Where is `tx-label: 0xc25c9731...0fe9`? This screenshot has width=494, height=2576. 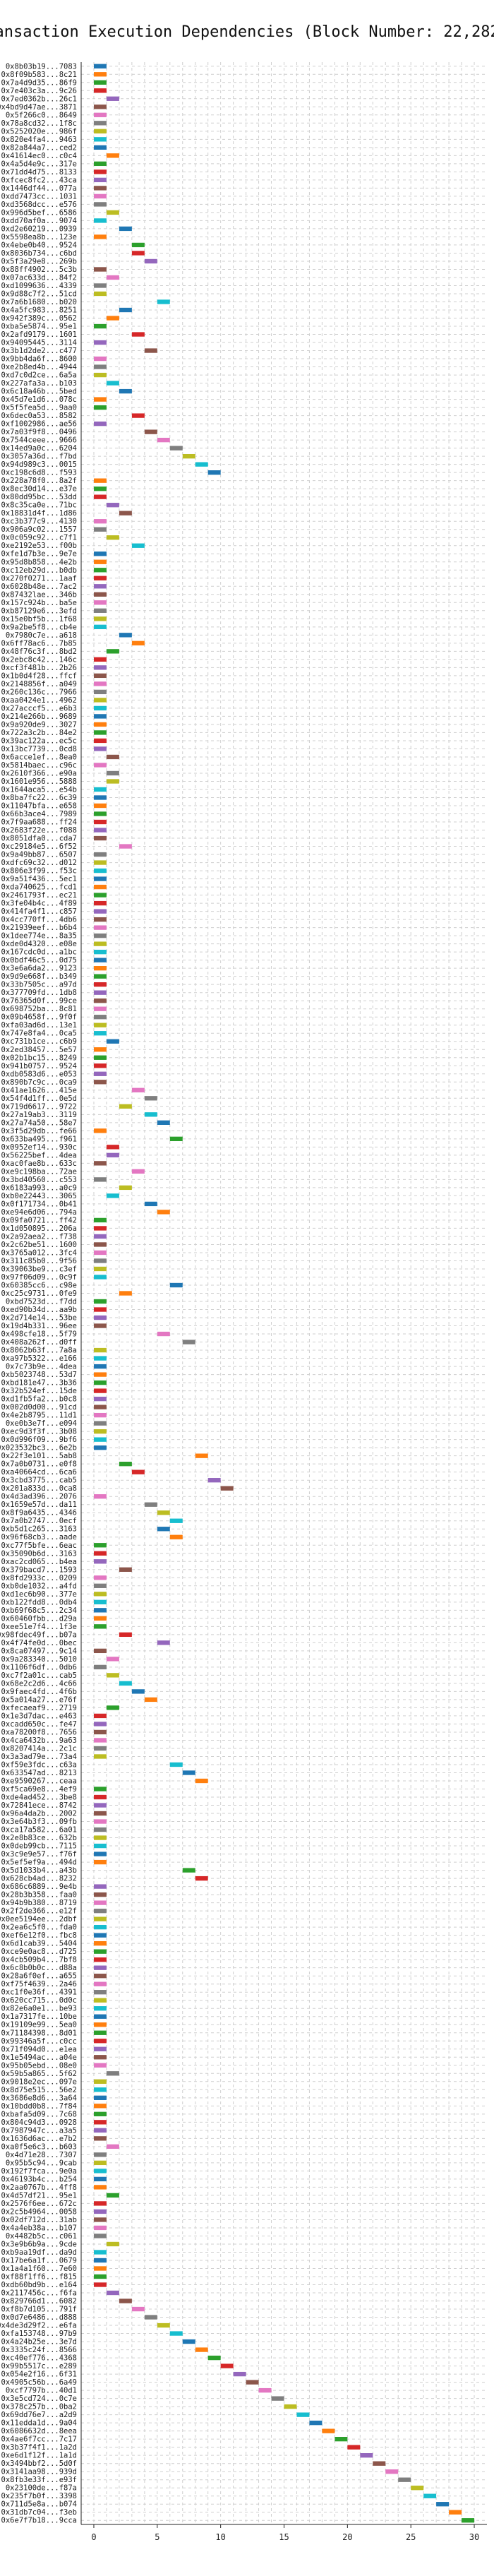
tx-label: 0xc25c9731...0fe9 is located at coordinates (39, 1293).